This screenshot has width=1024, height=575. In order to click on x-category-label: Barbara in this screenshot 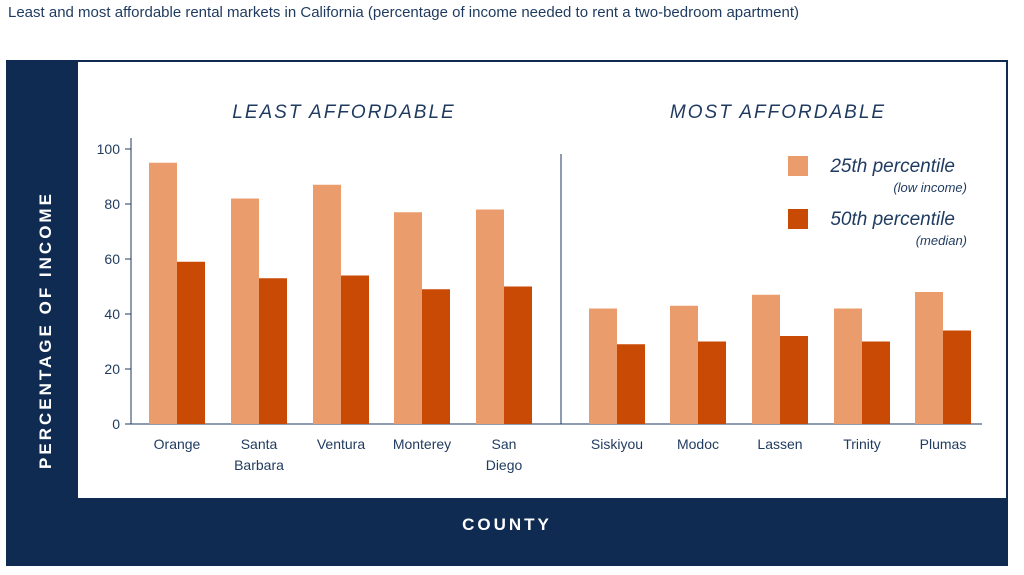, I will do `click(259, 465)`.